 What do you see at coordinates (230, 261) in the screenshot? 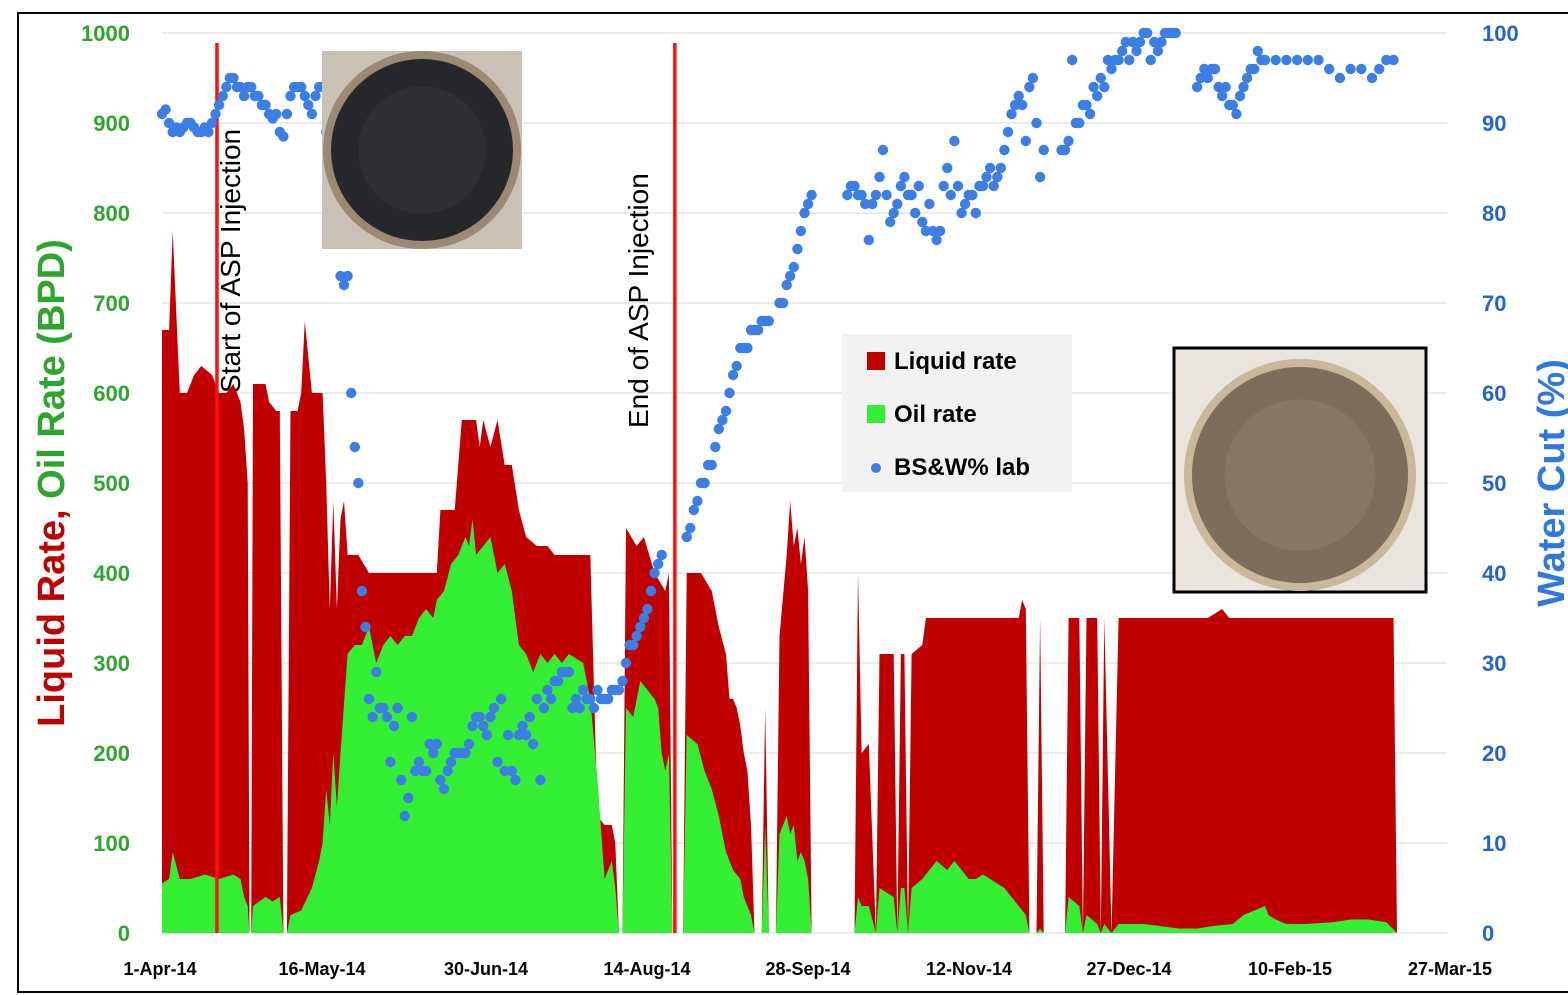
I see `asp-marker-label: Start of ASP Injection` at bounding box center [230, 261].